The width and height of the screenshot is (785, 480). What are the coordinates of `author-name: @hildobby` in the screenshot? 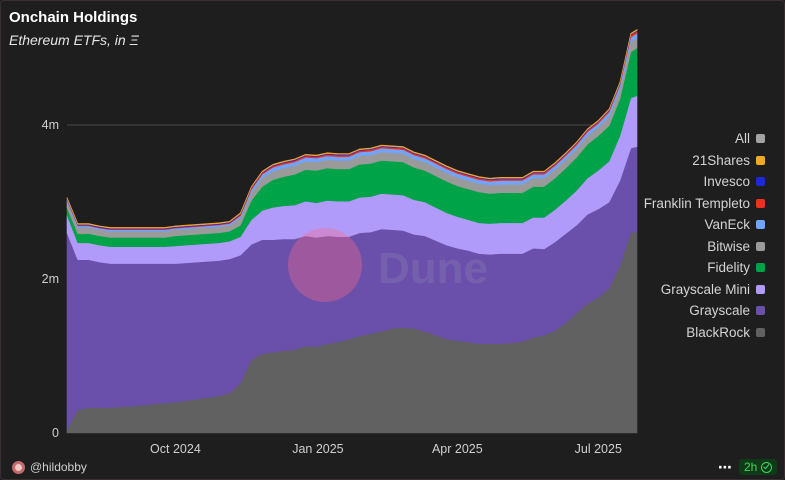 It's located at (58, 467).